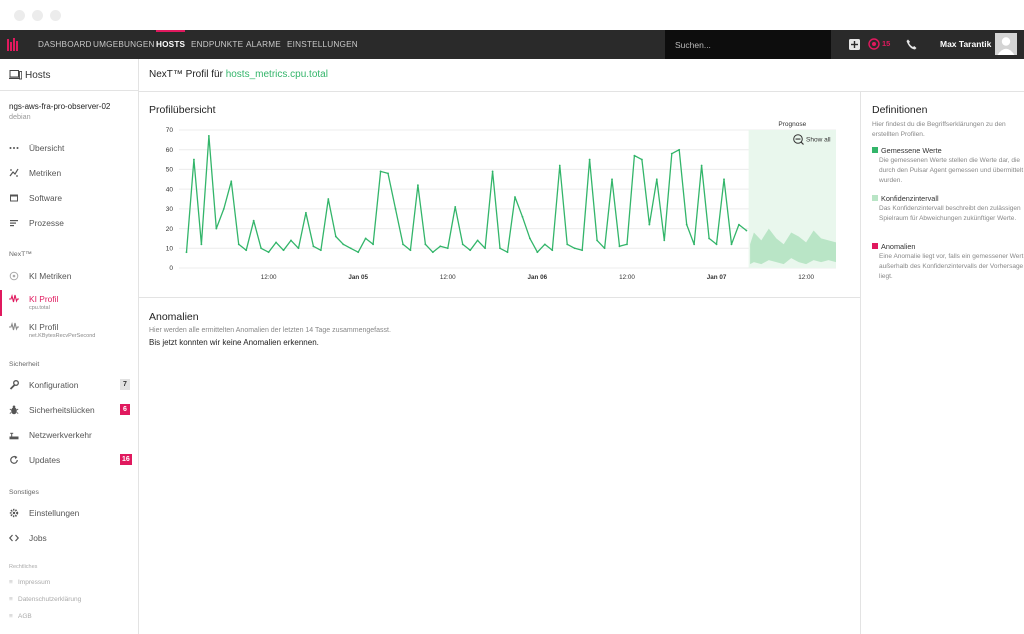 The width and height of the screenshot is (1024, 634). What do you see at coordinates (69, 199) in the screenshot?
I see `sidebar-item-software: Software` at bounding box center [69, 199].